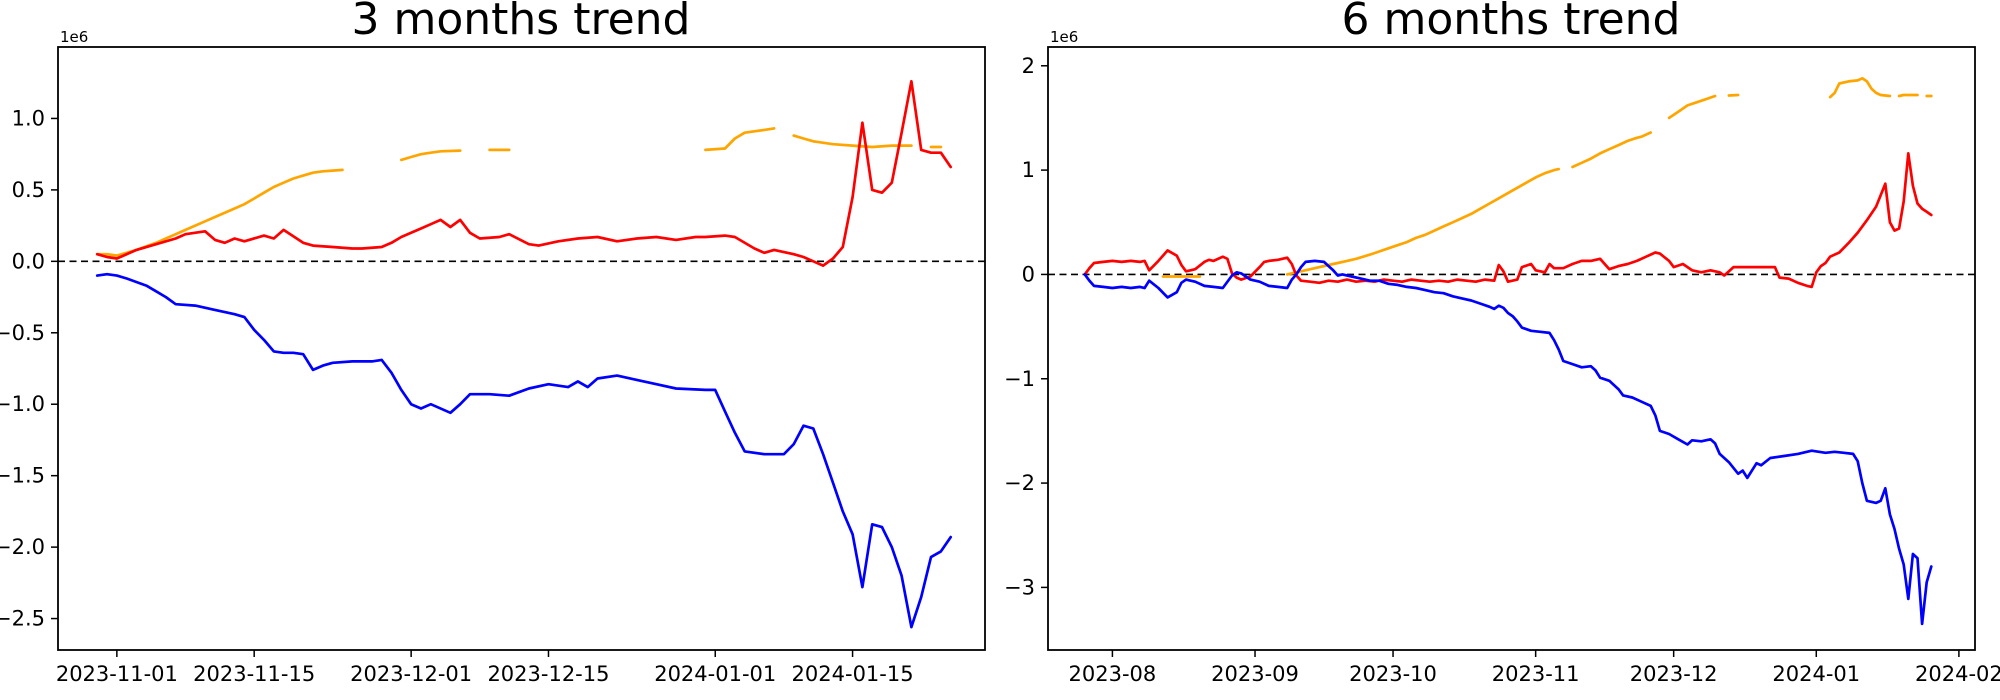 This screenshot has height=700, width=2000. What do you see at coordinates (254, 674) in the screenshot?
I see `x-tick-label: 2023-11-15` at bounding box center [254, 674].